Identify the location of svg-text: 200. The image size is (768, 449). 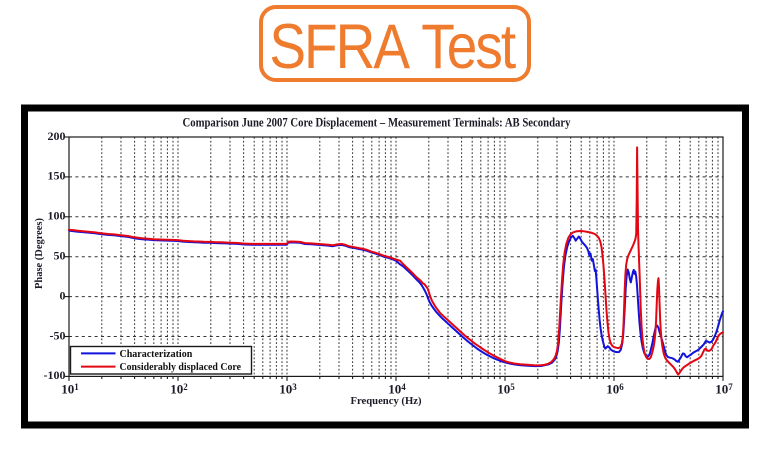
(57, 136).